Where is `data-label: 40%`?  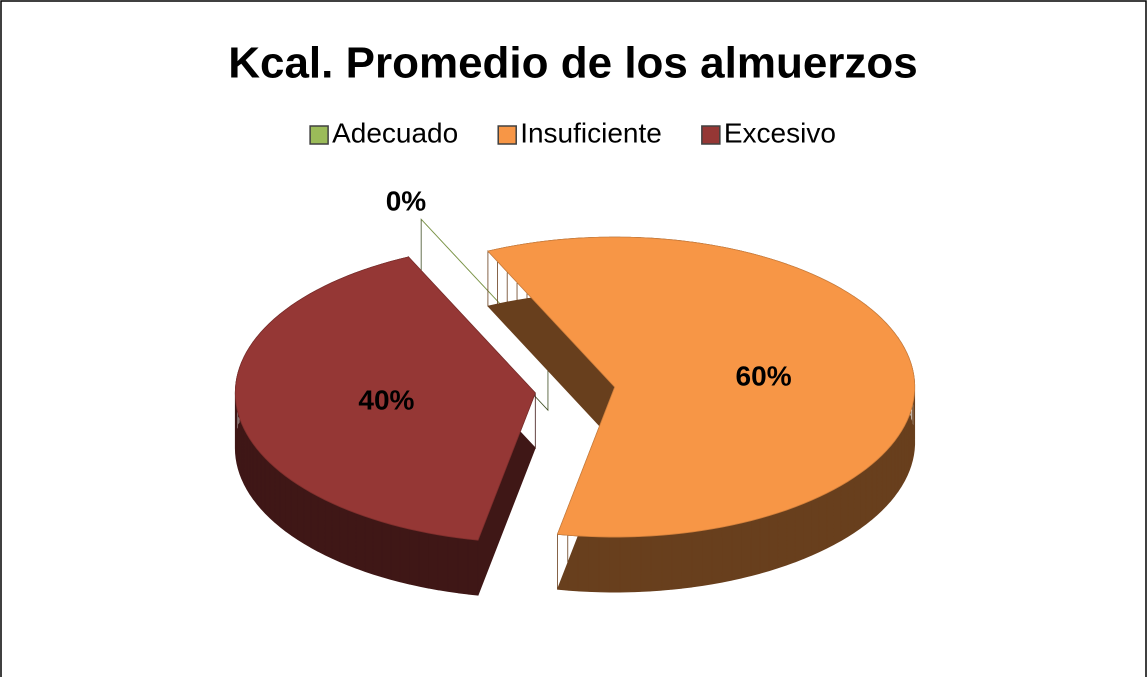 data-label: 40% is located at coordinates (386, 399).